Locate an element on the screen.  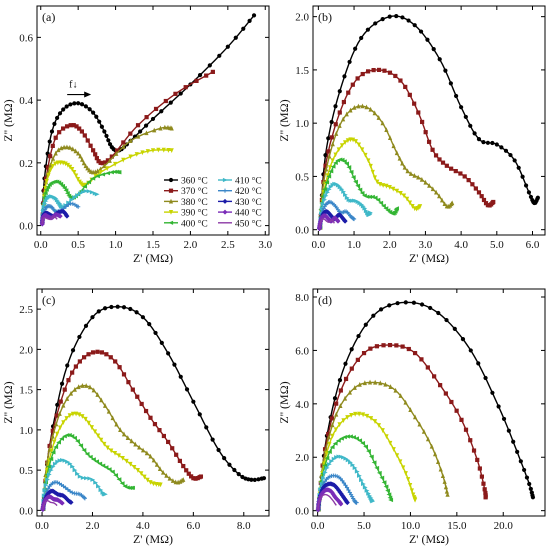
series-440c is located at coordinates (52, 503).